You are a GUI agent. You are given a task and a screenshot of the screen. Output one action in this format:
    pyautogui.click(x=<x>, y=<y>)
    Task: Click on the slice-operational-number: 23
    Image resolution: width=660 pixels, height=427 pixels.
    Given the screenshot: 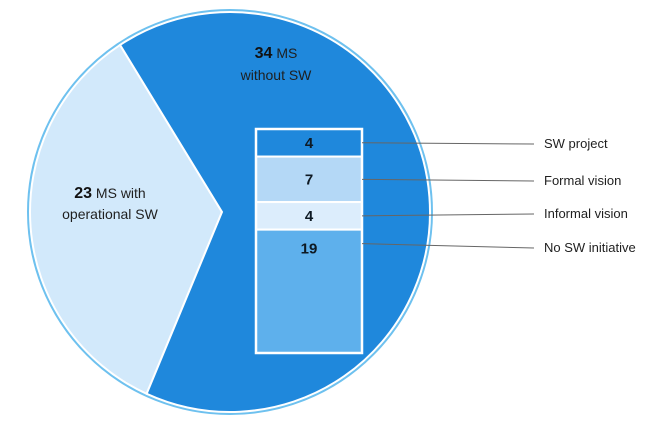 What is the action you would take?
    pyautogui.click(x=83, y=193)
    